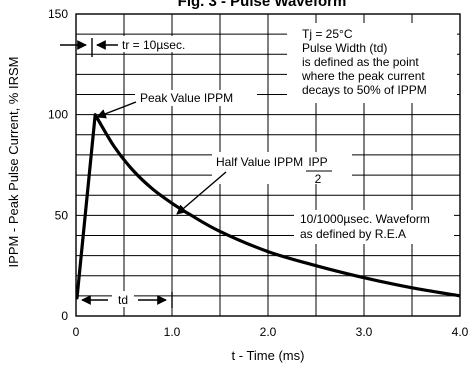 The width and height of the screenshot is (472, 367). I want to click on x-axis-label: t - Time (ms), so click(268, 355).